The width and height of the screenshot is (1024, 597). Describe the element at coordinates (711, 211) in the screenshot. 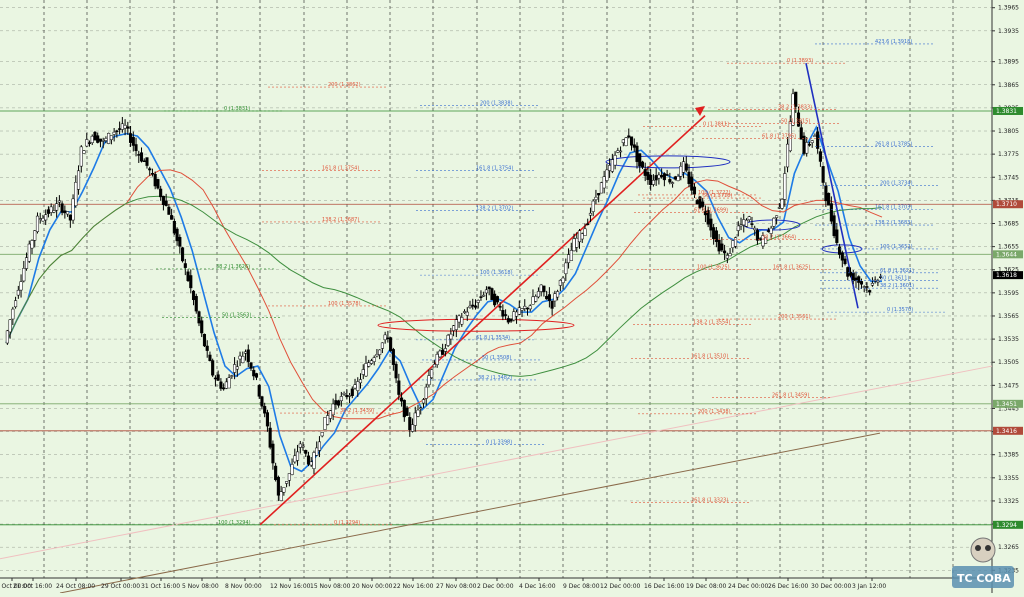

I see `fib-label: 61.8 (1.3699)` at that location.